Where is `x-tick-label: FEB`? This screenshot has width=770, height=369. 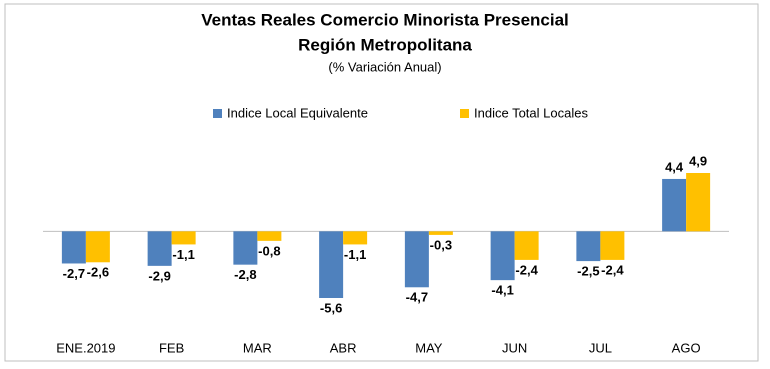 x-tick-label: FEB is located at coordinates (171, 347).